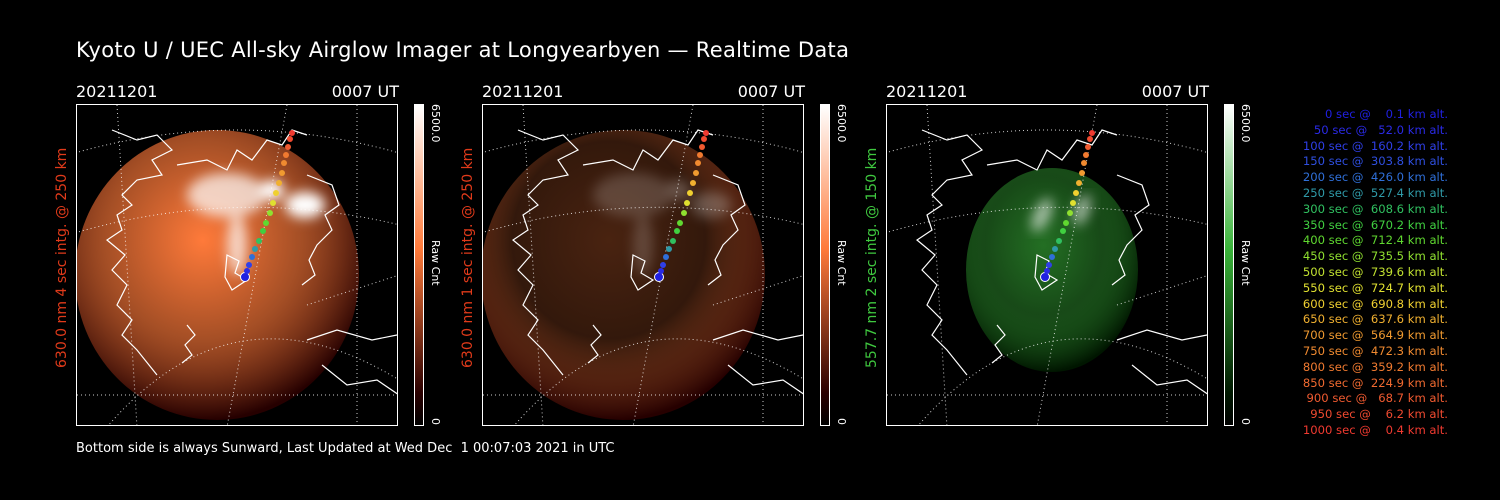 Image resolution: width=1500 pixels, height=500 pixels. I want to click on legend-entry: 50 sec @ 52.0 km alt., so click(1379, 129).